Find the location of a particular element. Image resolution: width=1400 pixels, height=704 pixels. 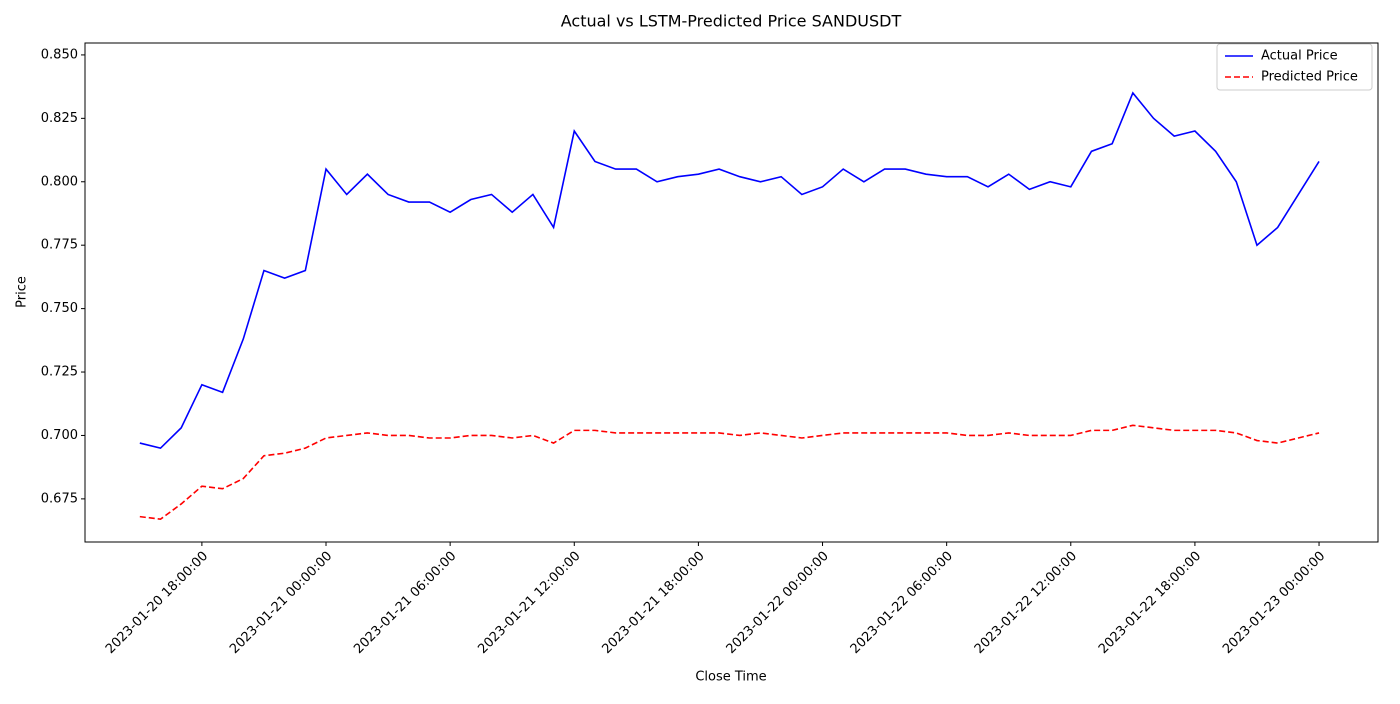

x-tick-label: 2023-01-22 18:00:00 is located at coordinates (1150, 603).